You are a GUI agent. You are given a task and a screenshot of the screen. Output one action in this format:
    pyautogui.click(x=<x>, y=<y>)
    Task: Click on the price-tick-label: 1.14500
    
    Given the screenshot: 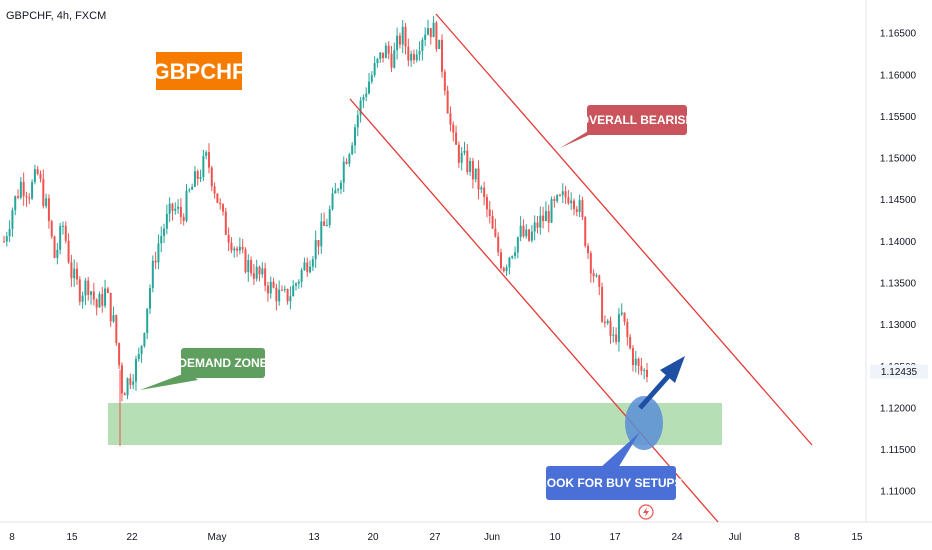 What is the action you would take?
    pyautogui.click(x=898, y=200)
    